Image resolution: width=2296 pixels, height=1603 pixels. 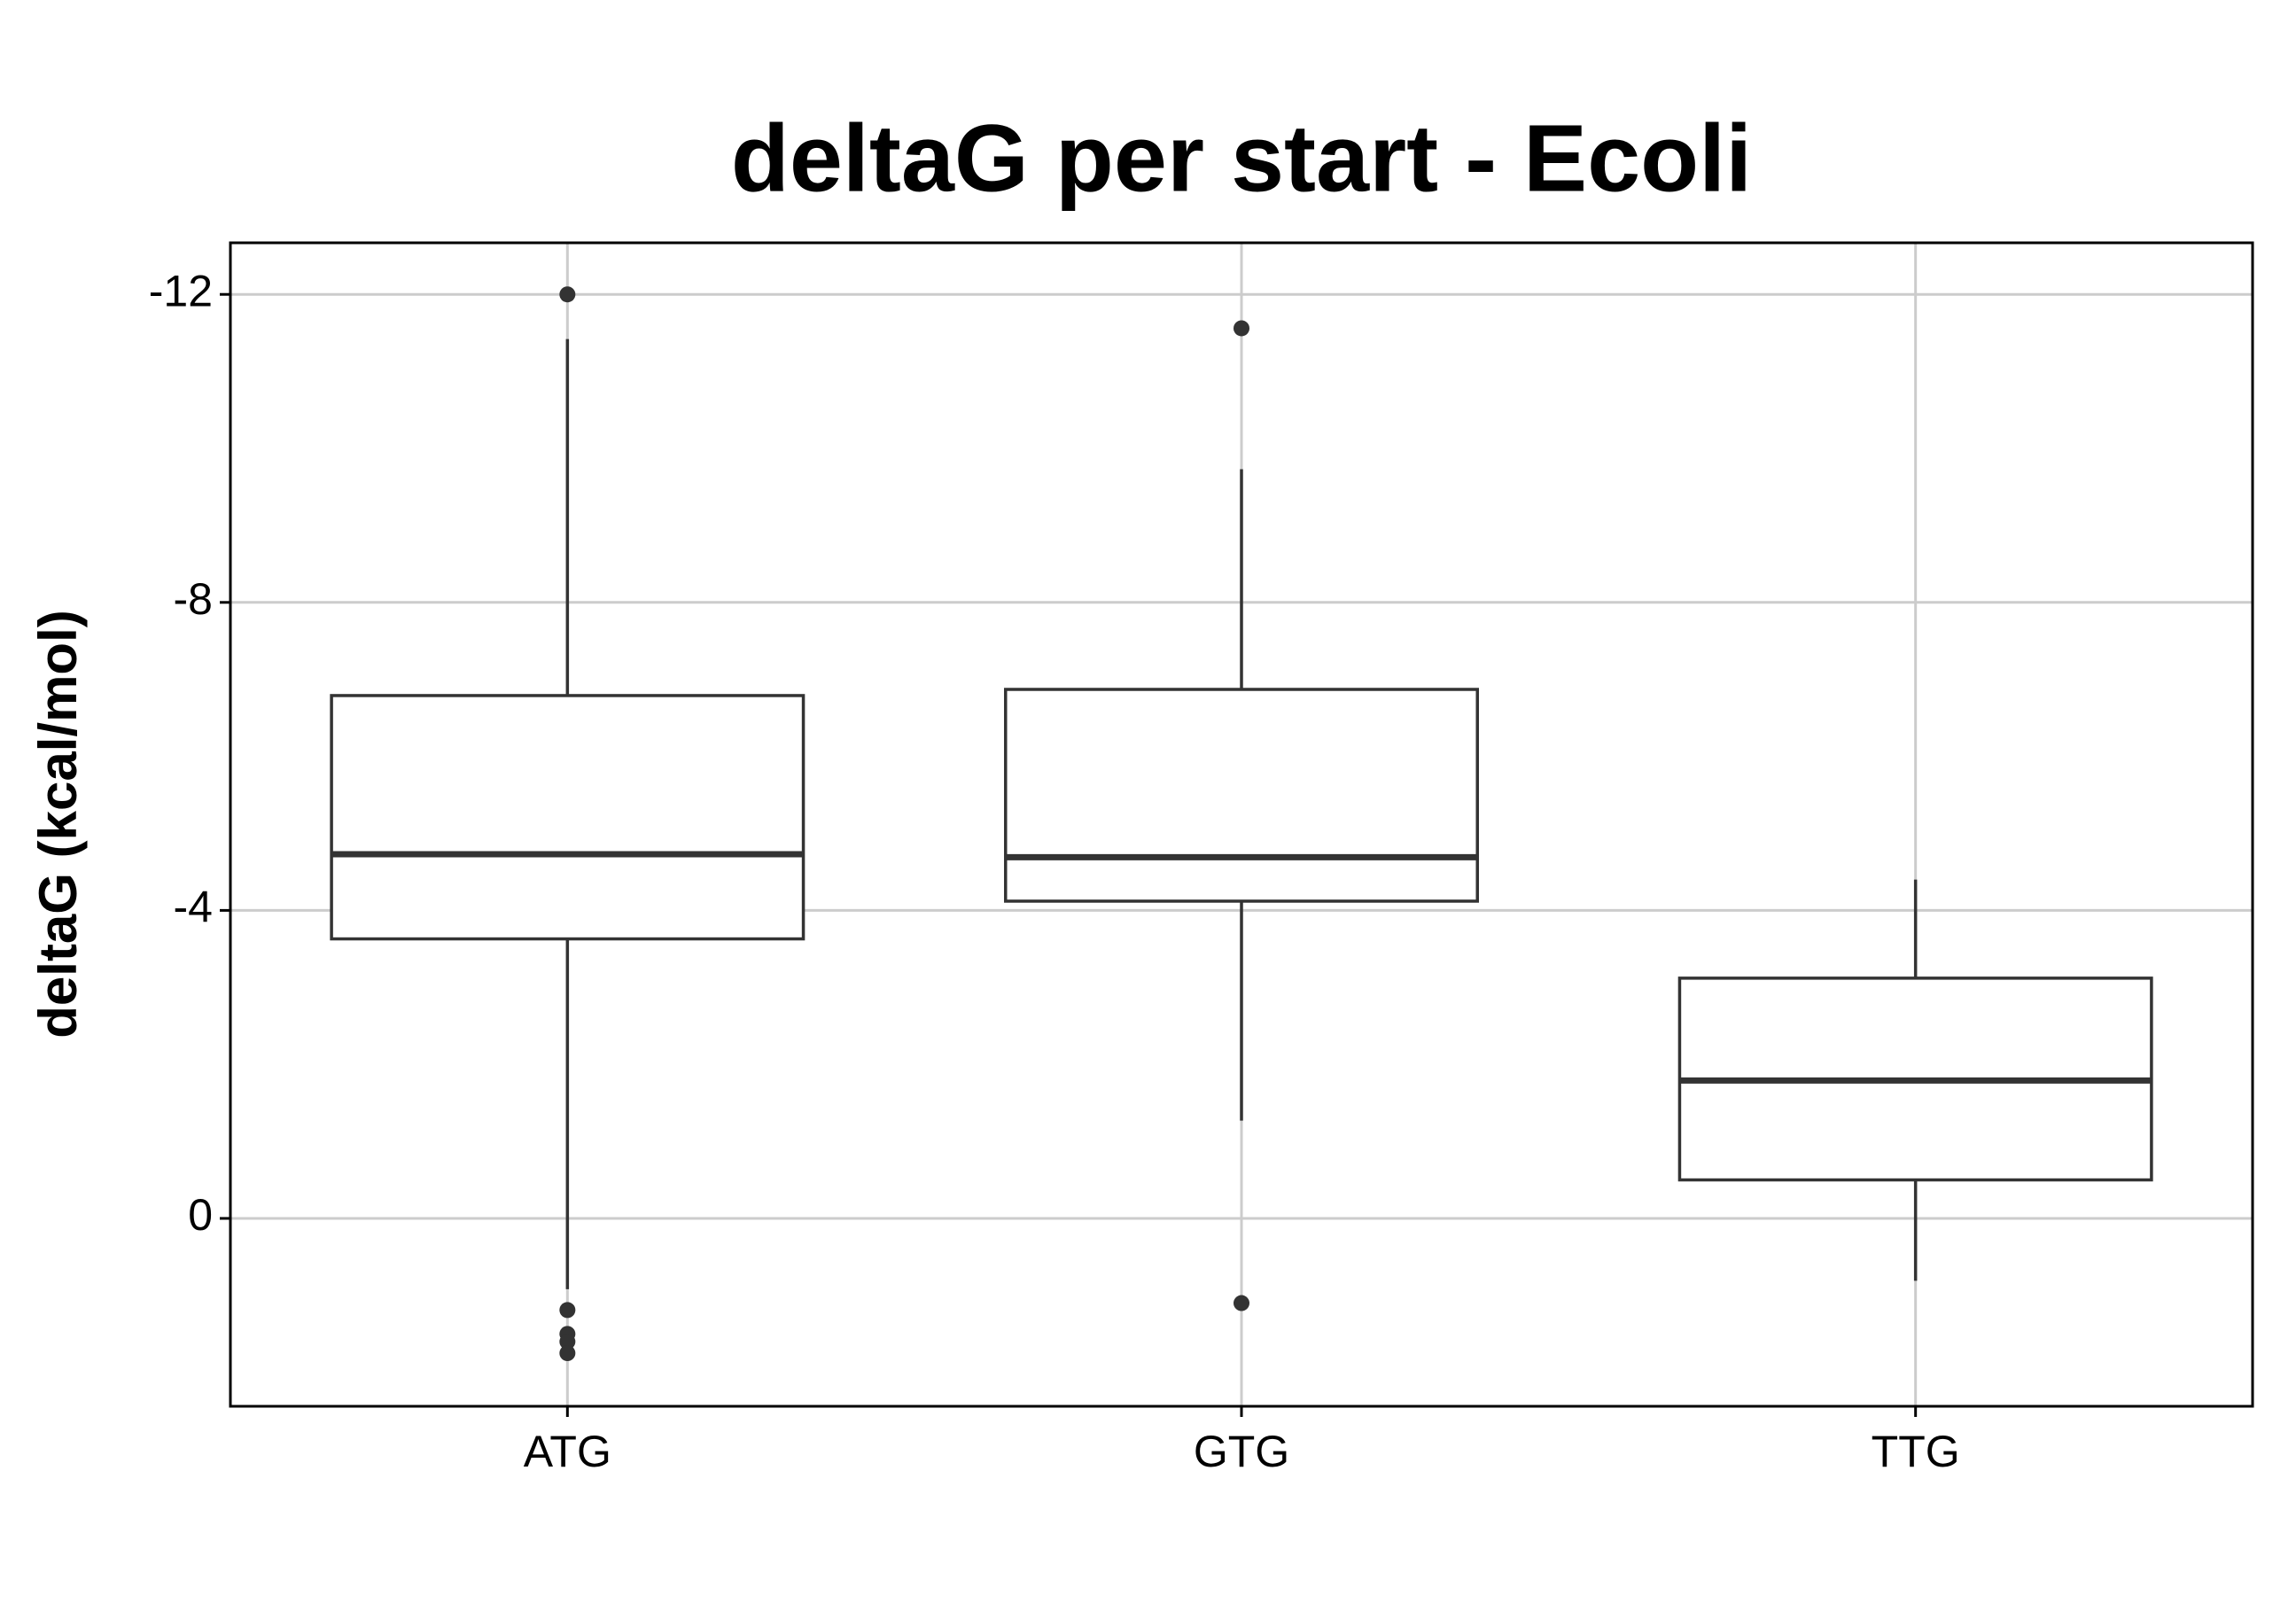 I want to click on y-tick-label: -8, so click(x=193, y=599).